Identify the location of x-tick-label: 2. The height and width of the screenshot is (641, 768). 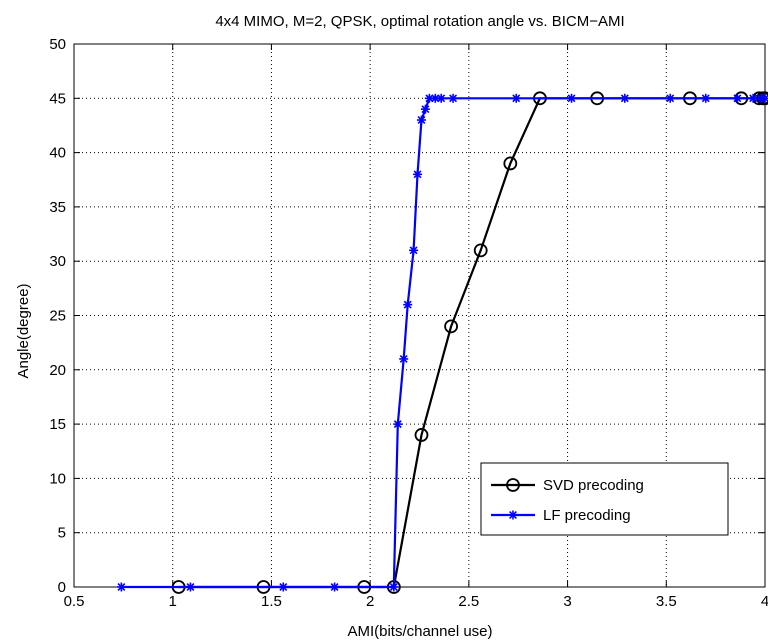
(370, 601).